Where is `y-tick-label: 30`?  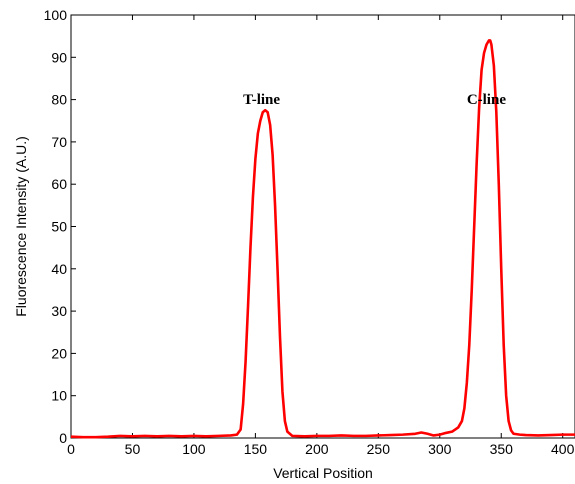
y-tick-label: 30 is located at coordinates (59, 311).